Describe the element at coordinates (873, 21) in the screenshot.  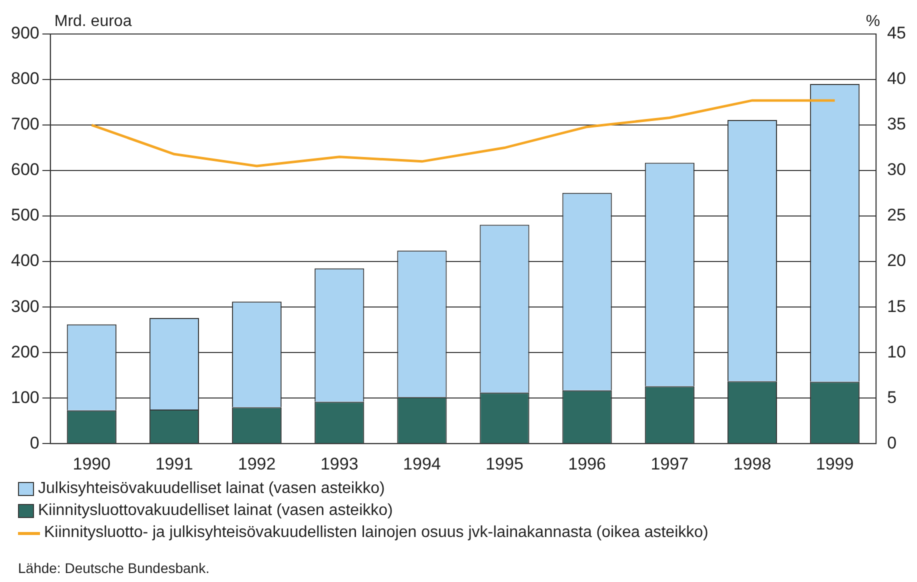
I see `y2-axis-title: %` at that location.